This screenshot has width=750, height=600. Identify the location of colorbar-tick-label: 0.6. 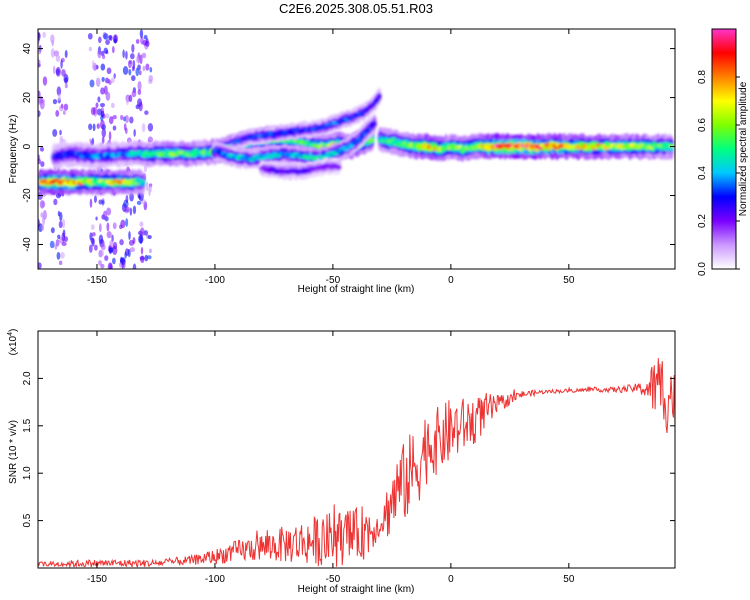
(702, 125).